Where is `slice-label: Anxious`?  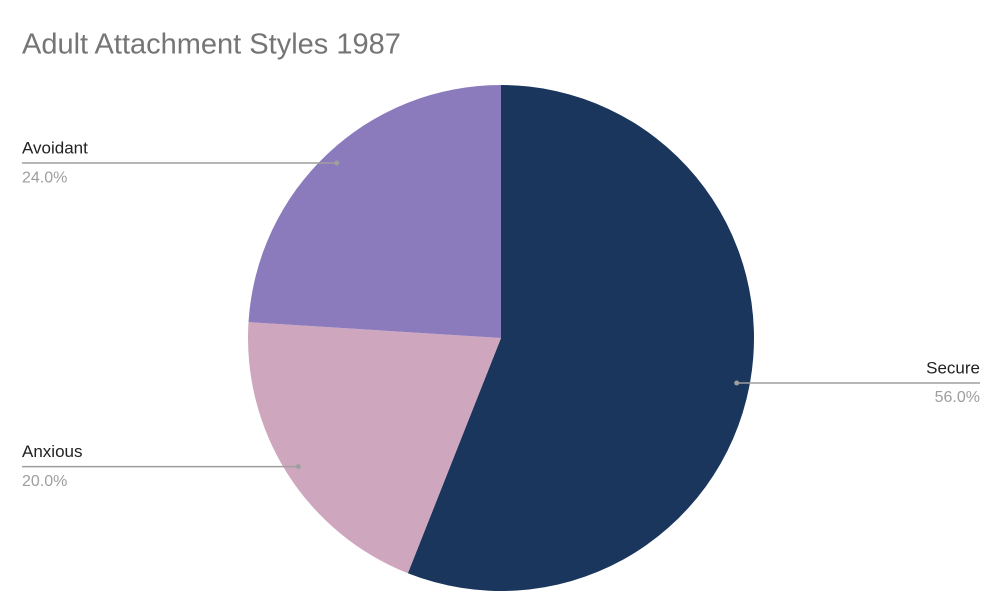 slice-label: Anxious is located at coordinates (52, 451).